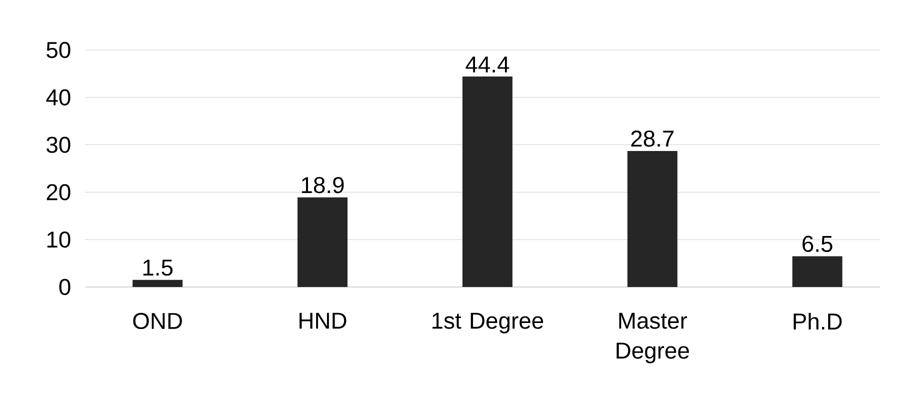 The height and width of the screenshot is (411, 900). What do you see at coordinates (652, 138) in the screenshot?
I see `data-label: 28.7` at bounding box center [652, 138].